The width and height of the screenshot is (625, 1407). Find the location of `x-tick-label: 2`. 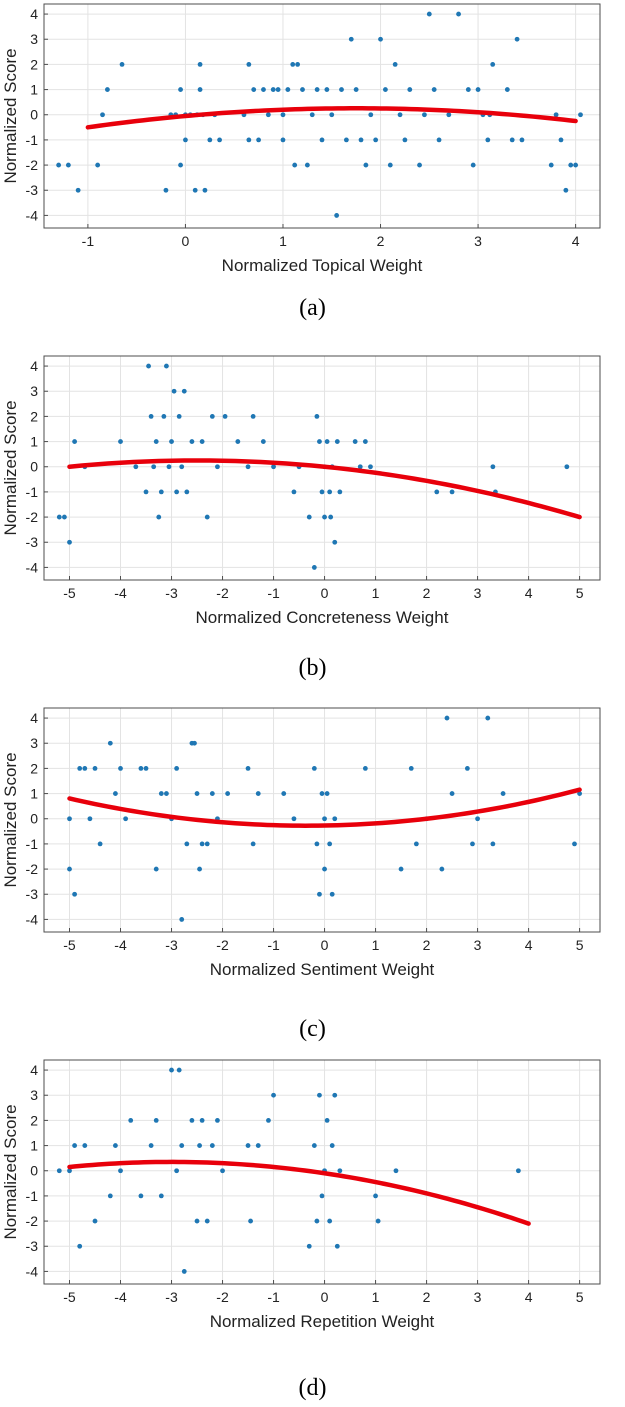

x-tick-label: 2 is located at coordinates (427, 593).